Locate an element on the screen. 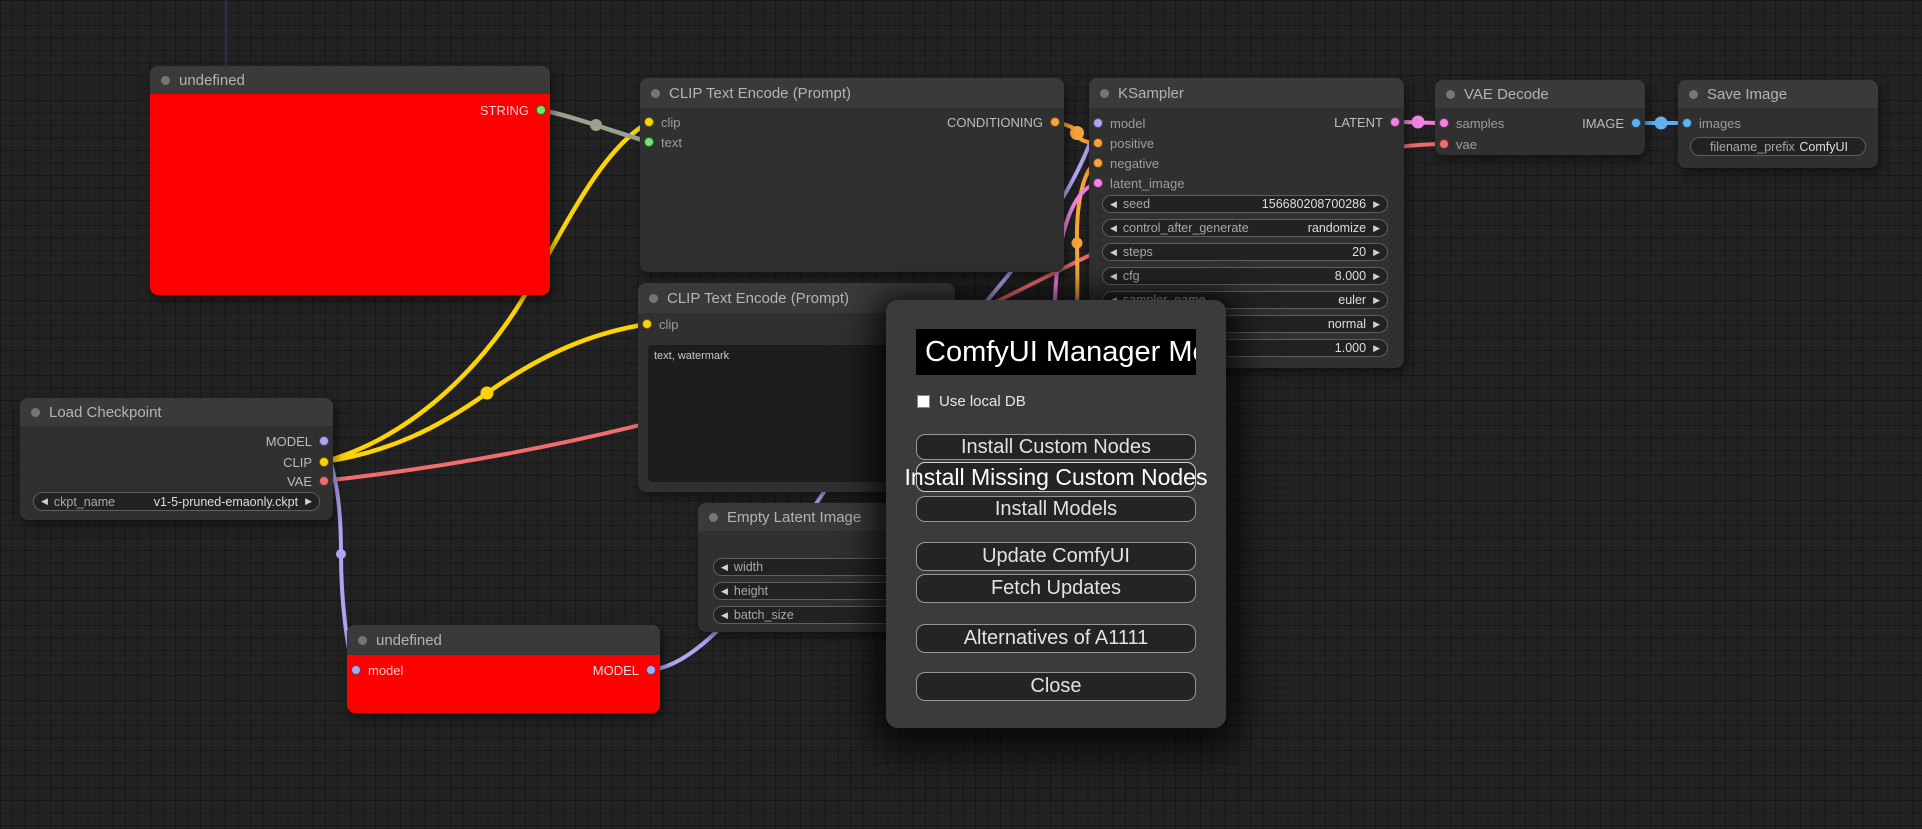  port-label: latent_image is located at coordinates (1147, 183).